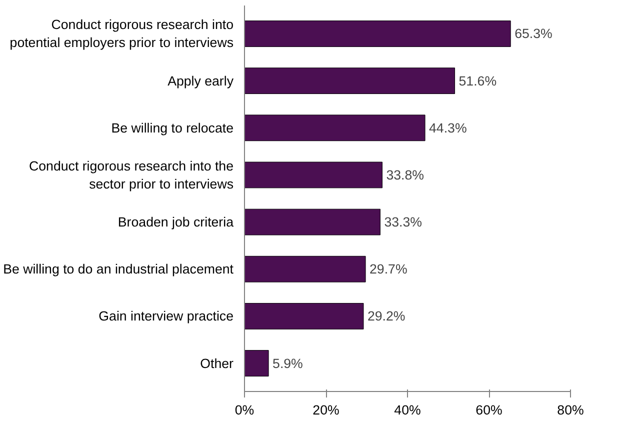 The height and width of the screenshot is (432, 622). What do you see at coordinates (477, 80) in the screenshot?
I see `data-label: 51.6%` at bounding box center [477, 80].